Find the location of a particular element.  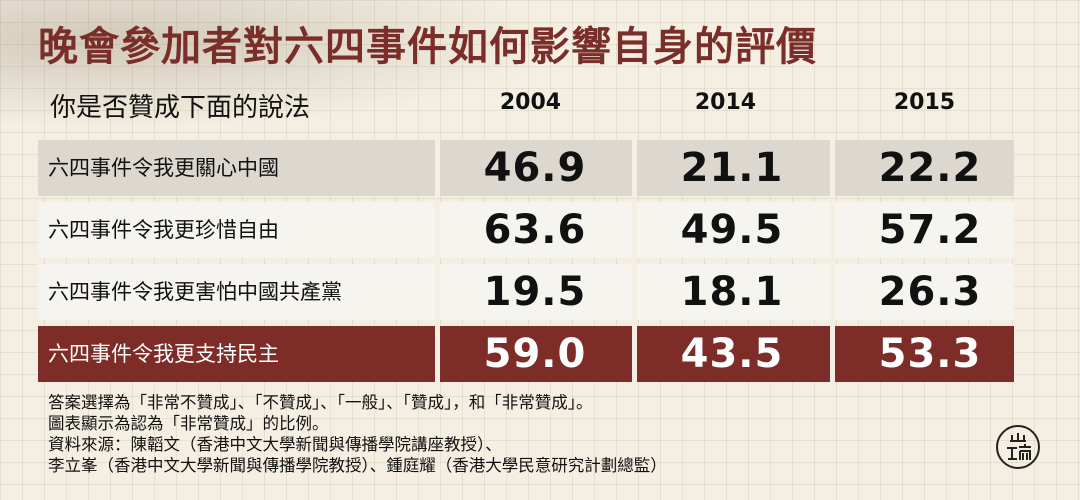

value-cell: 18.1 is located at coordinates (732, 292).